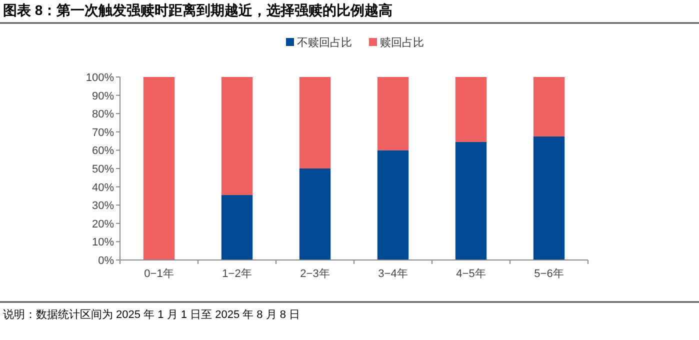 This screenshot has width=699, height=340. What do you see at coordinates (103, 206) in the screenshot?
I see `y-tick-label: 30%` at bounding box center [103, 206].